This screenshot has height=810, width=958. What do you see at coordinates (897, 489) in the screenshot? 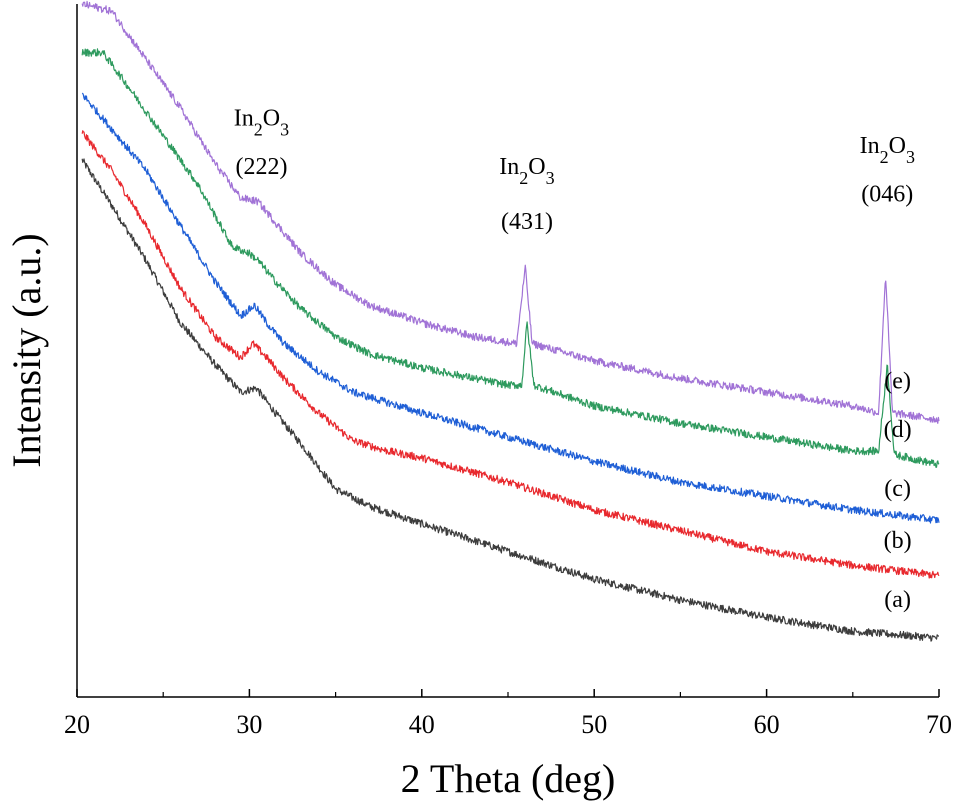
I see `series-label: (c)` at bounding box center [897, 489].